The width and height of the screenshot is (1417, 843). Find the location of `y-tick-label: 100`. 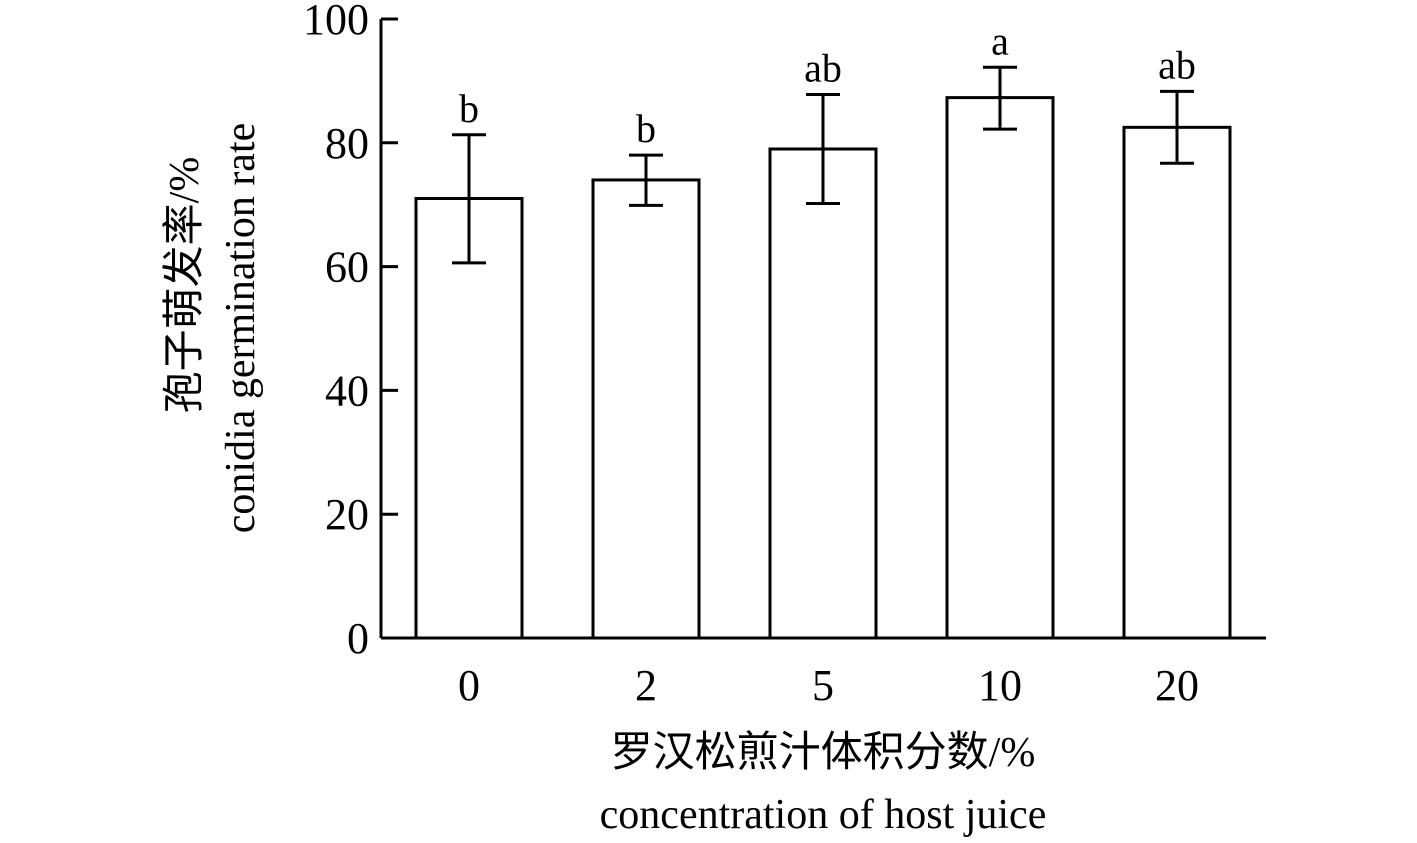

y-tick-label: 100 is located at coordinates (336, 22).